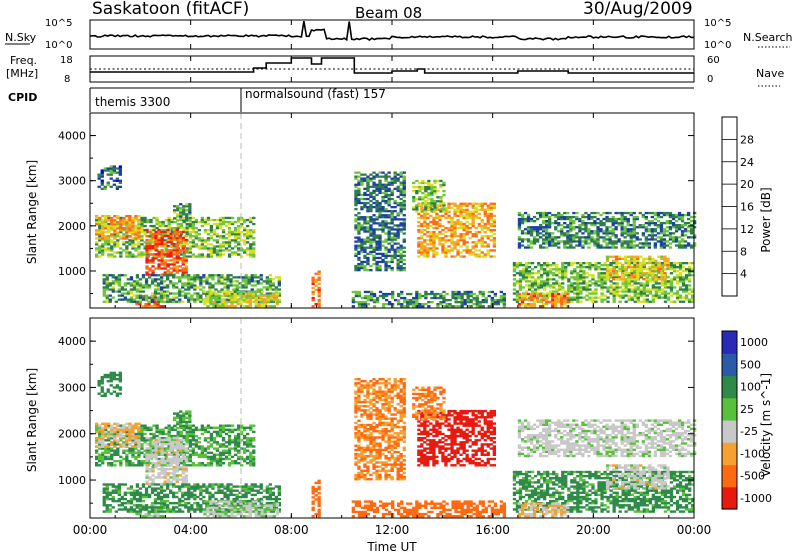 This screenshot has height=558, width=800. I want to click on freq-tick-bottom: 8, so click(67, 79).